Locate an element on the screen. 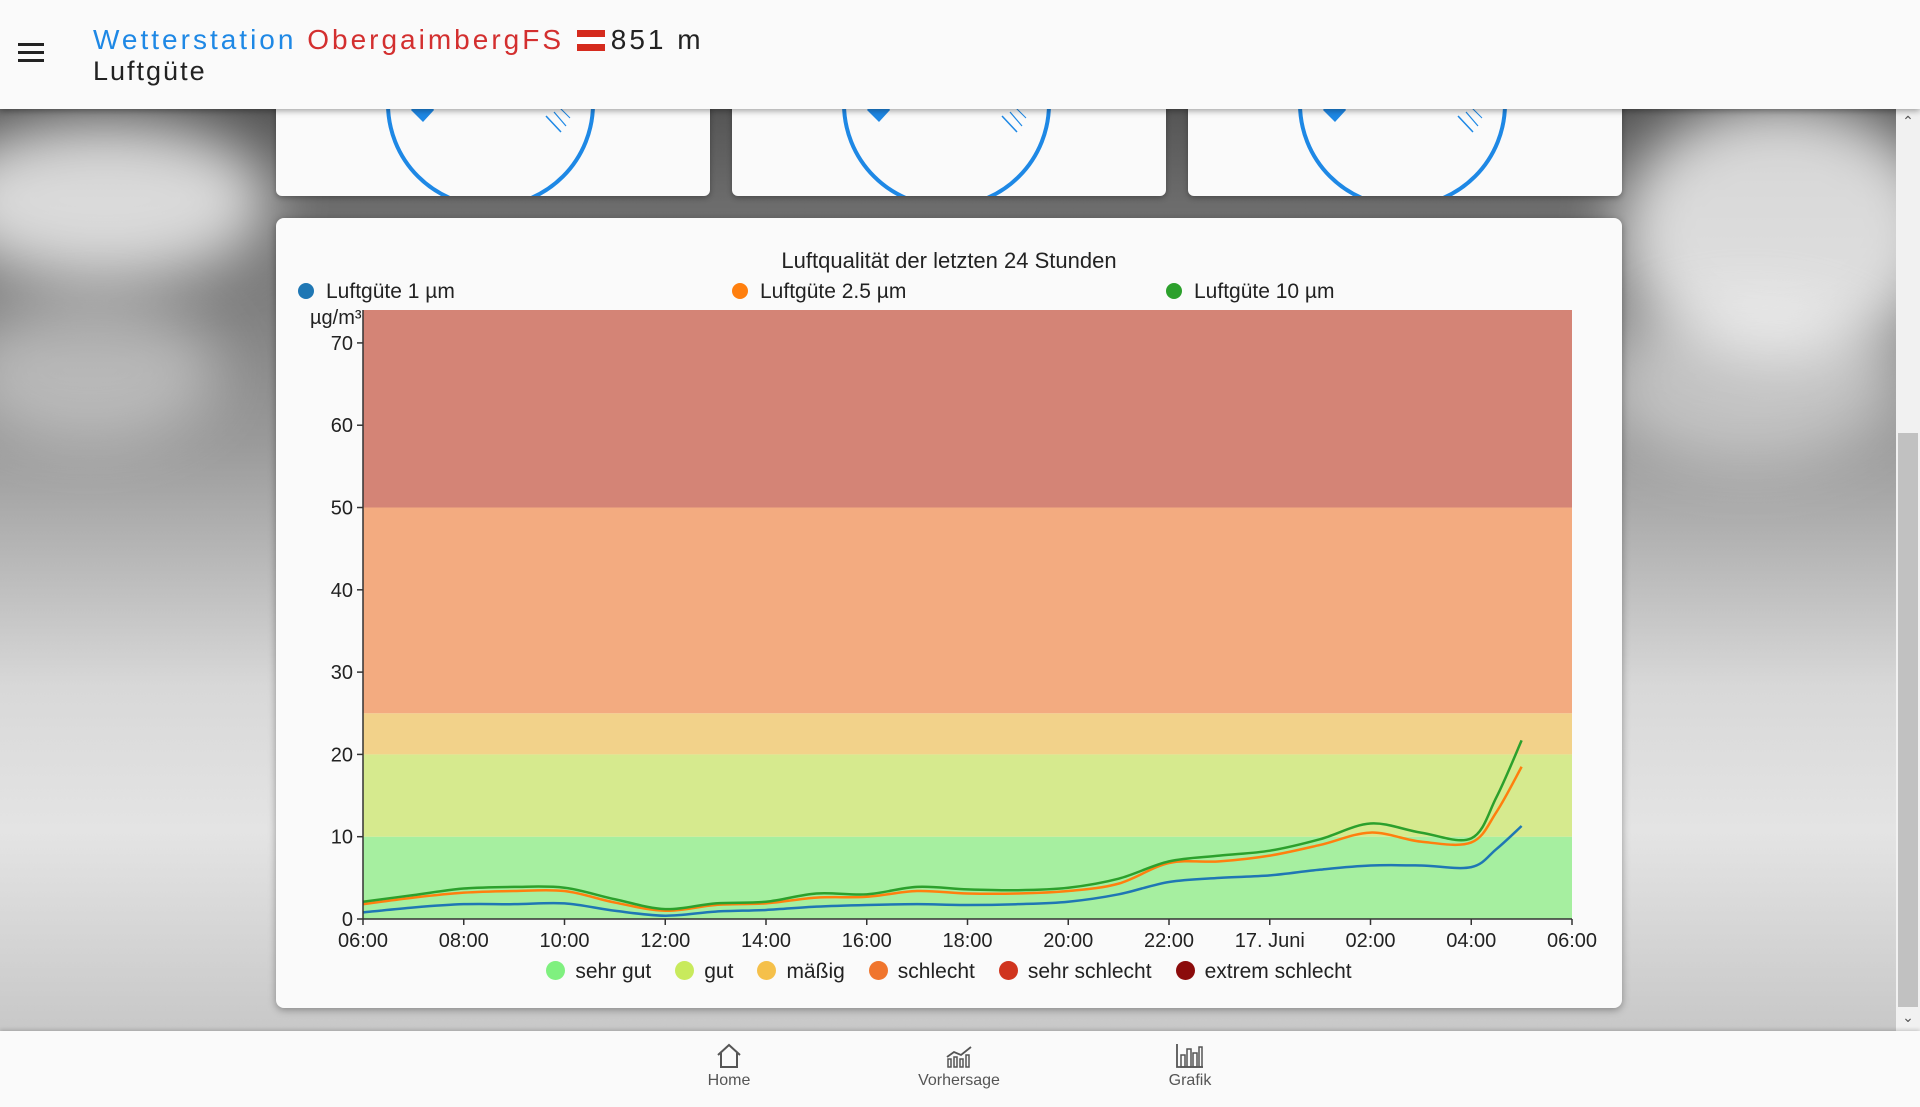 The width and height of the screenshot is (1920, 1107). y-tick-label: 60 is located at coordinates (342, 426).